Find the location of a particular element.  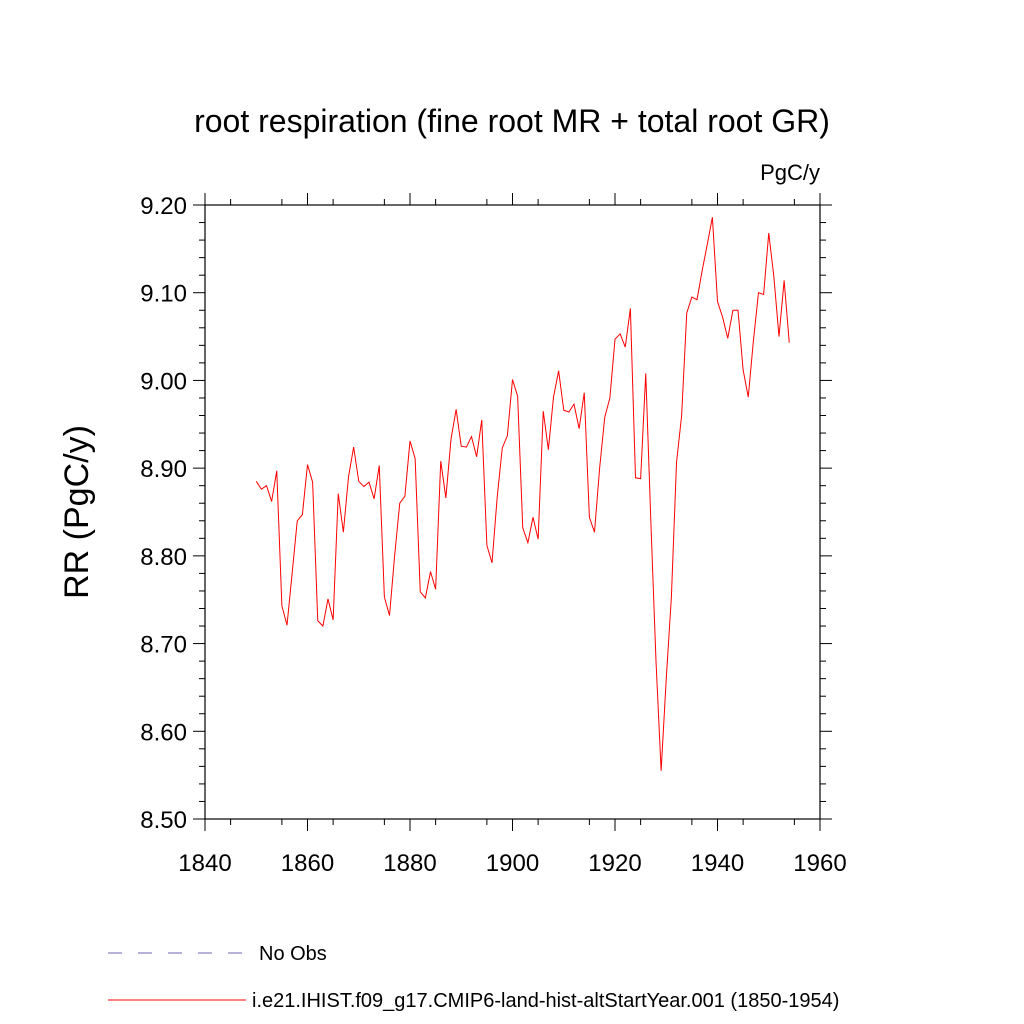

x-tick-label: 1860 is located at coordinates (307, 863).